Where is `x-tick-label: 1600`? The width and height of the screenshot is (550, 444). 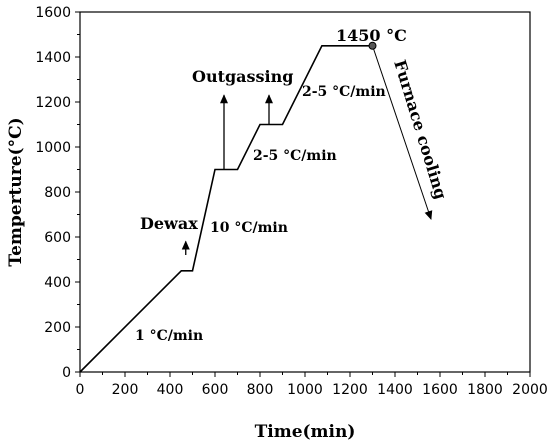 x-tick-label: 1600 is located at coordinates (440, 390).